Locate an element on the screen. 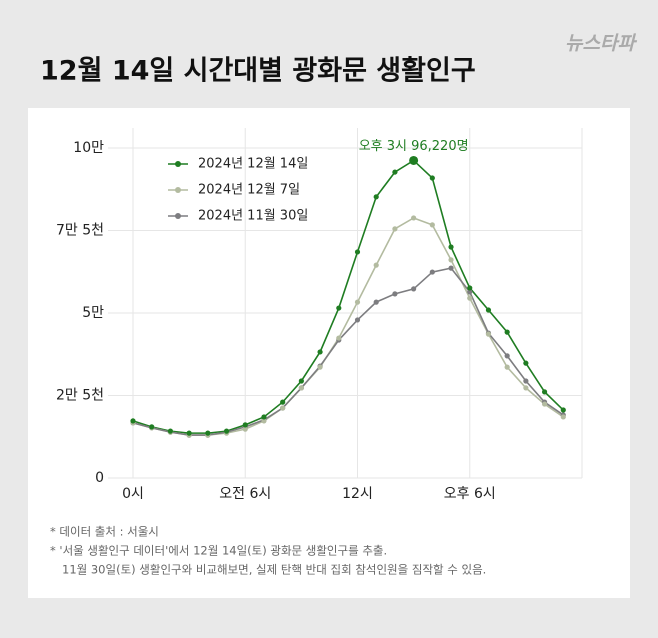 Image resolution: width=658 pixels, height=638 pixels. y-tick-label: 5만 is located at coordinates (93, 313).